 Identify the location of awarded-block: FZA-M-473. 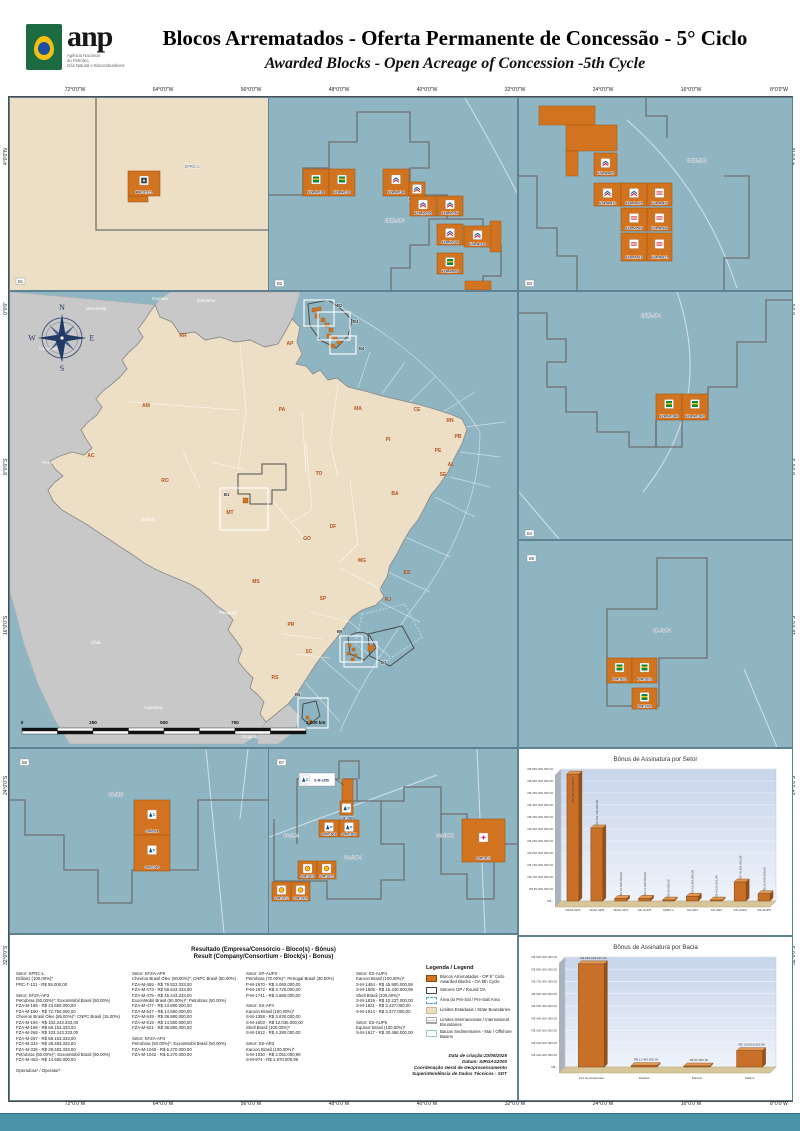
(607, 194).